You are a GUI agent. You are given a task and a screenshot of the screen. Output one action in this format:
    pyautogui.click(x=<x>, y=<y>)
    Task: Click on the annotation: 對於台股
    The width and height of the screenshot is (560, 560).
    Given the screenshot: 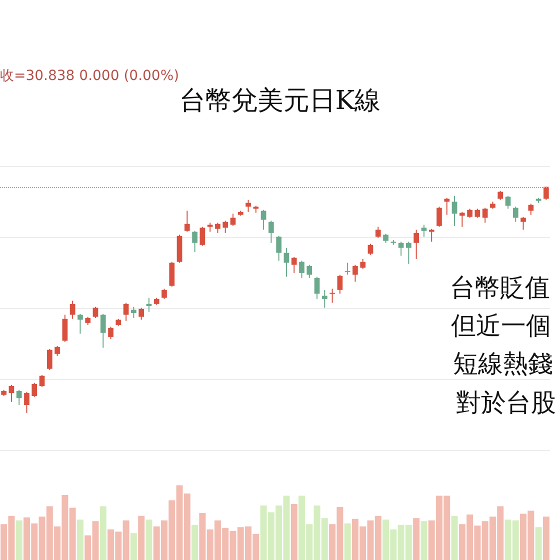 What is the action you would take?
    pyautogui.click(x=506, y=402)
    